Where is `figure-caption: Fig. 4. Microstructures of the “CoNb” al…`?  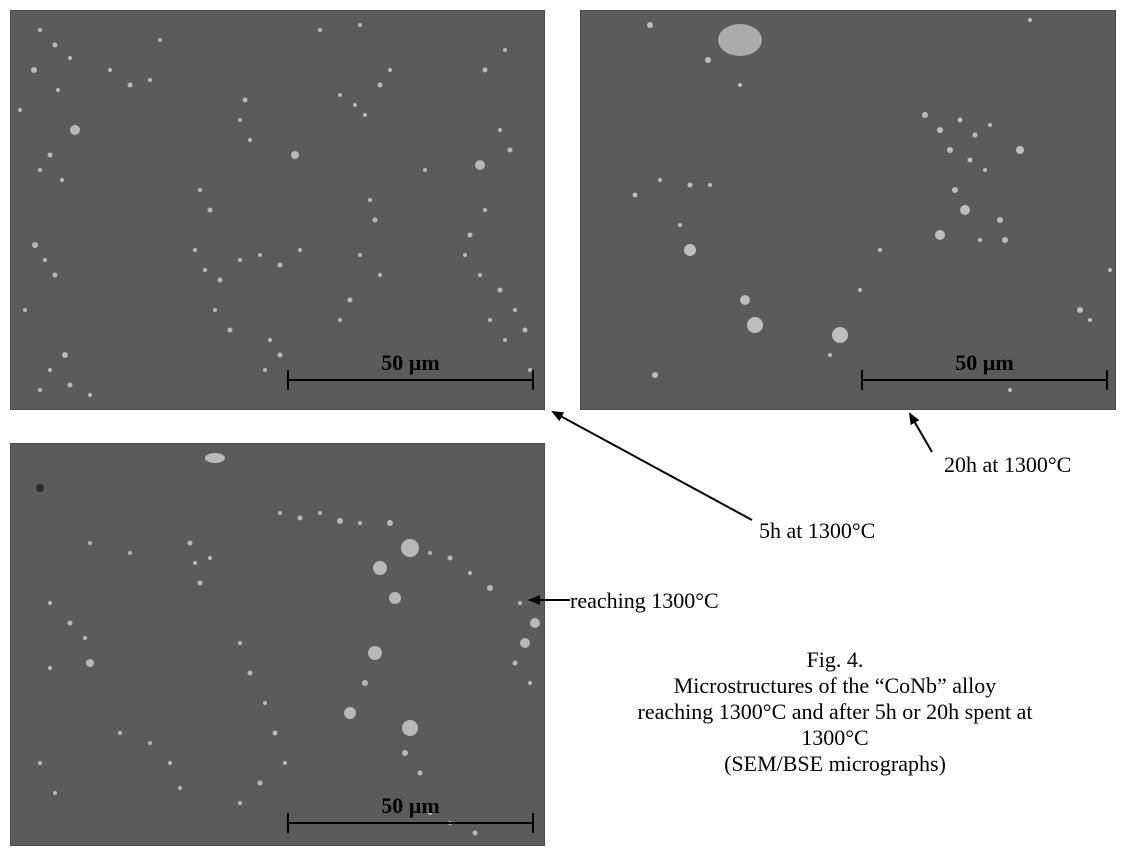 figure-caption: Fig. 4. Microstructures of the “CoNb” al… is located at coordinates (835, 712).